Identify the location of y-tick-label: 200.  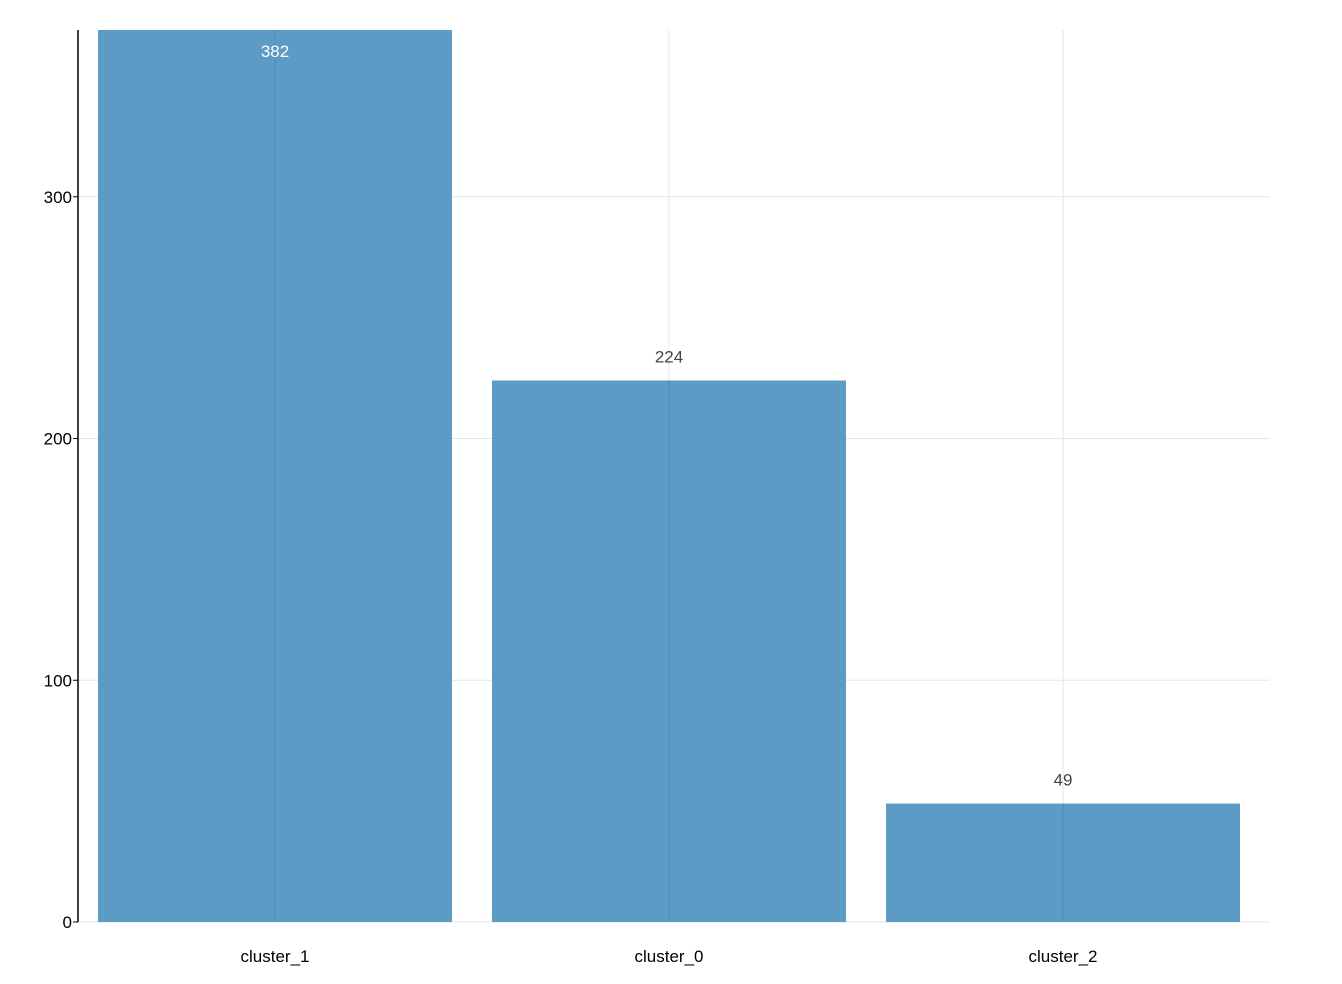
(58, 439).